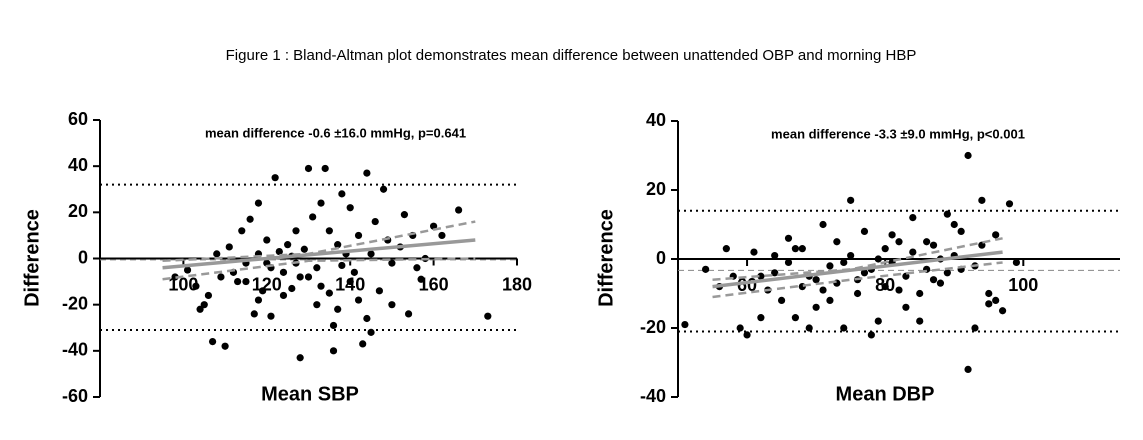  I want to click on annotation: mean difference -0.6 ±16.0 mmHg, p=0.641, so click(335, 132).